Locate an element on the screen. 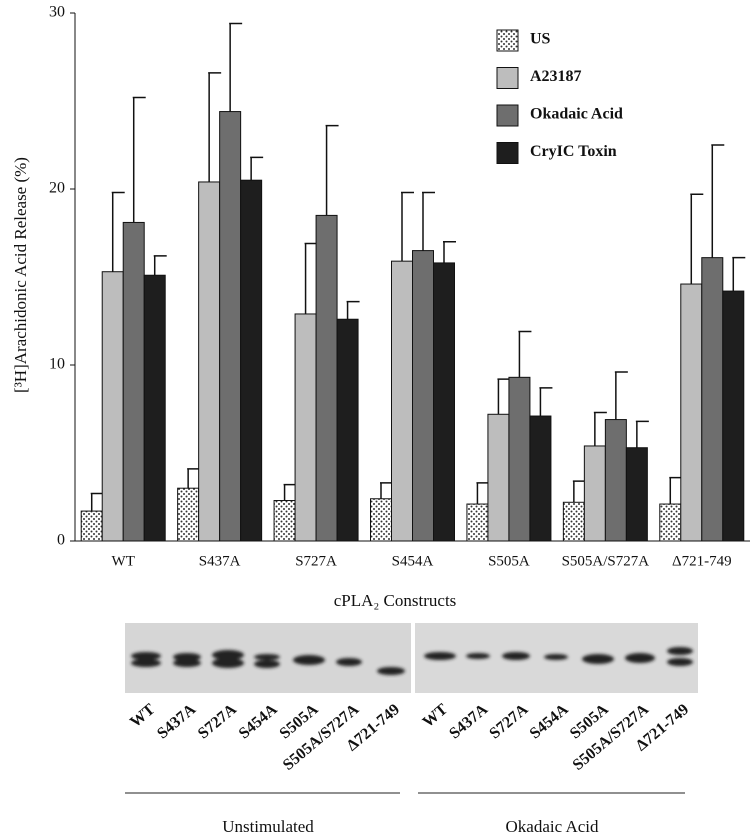 Image resolution: width=752 pixels, height=839 pixels. y-tick-label: 30 is located at coordinates (57, 12).